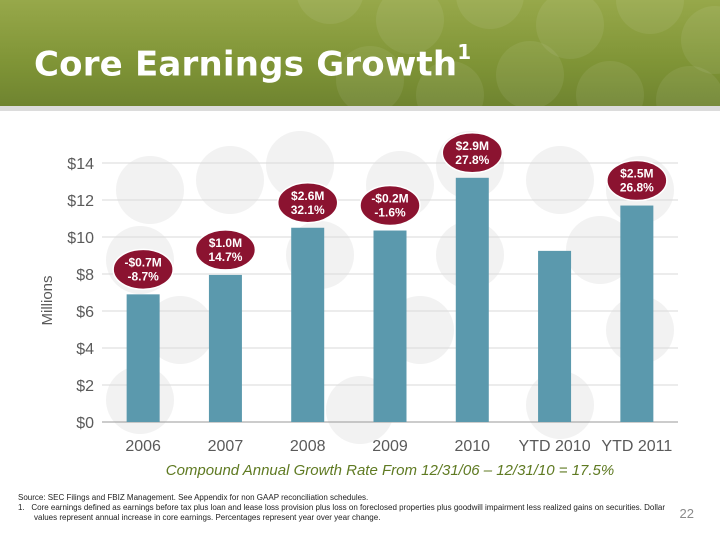 Image resolution: width=720 pixels, height=540 pixels. I want to click on callout-label: 14.7%, so click(225, 257).